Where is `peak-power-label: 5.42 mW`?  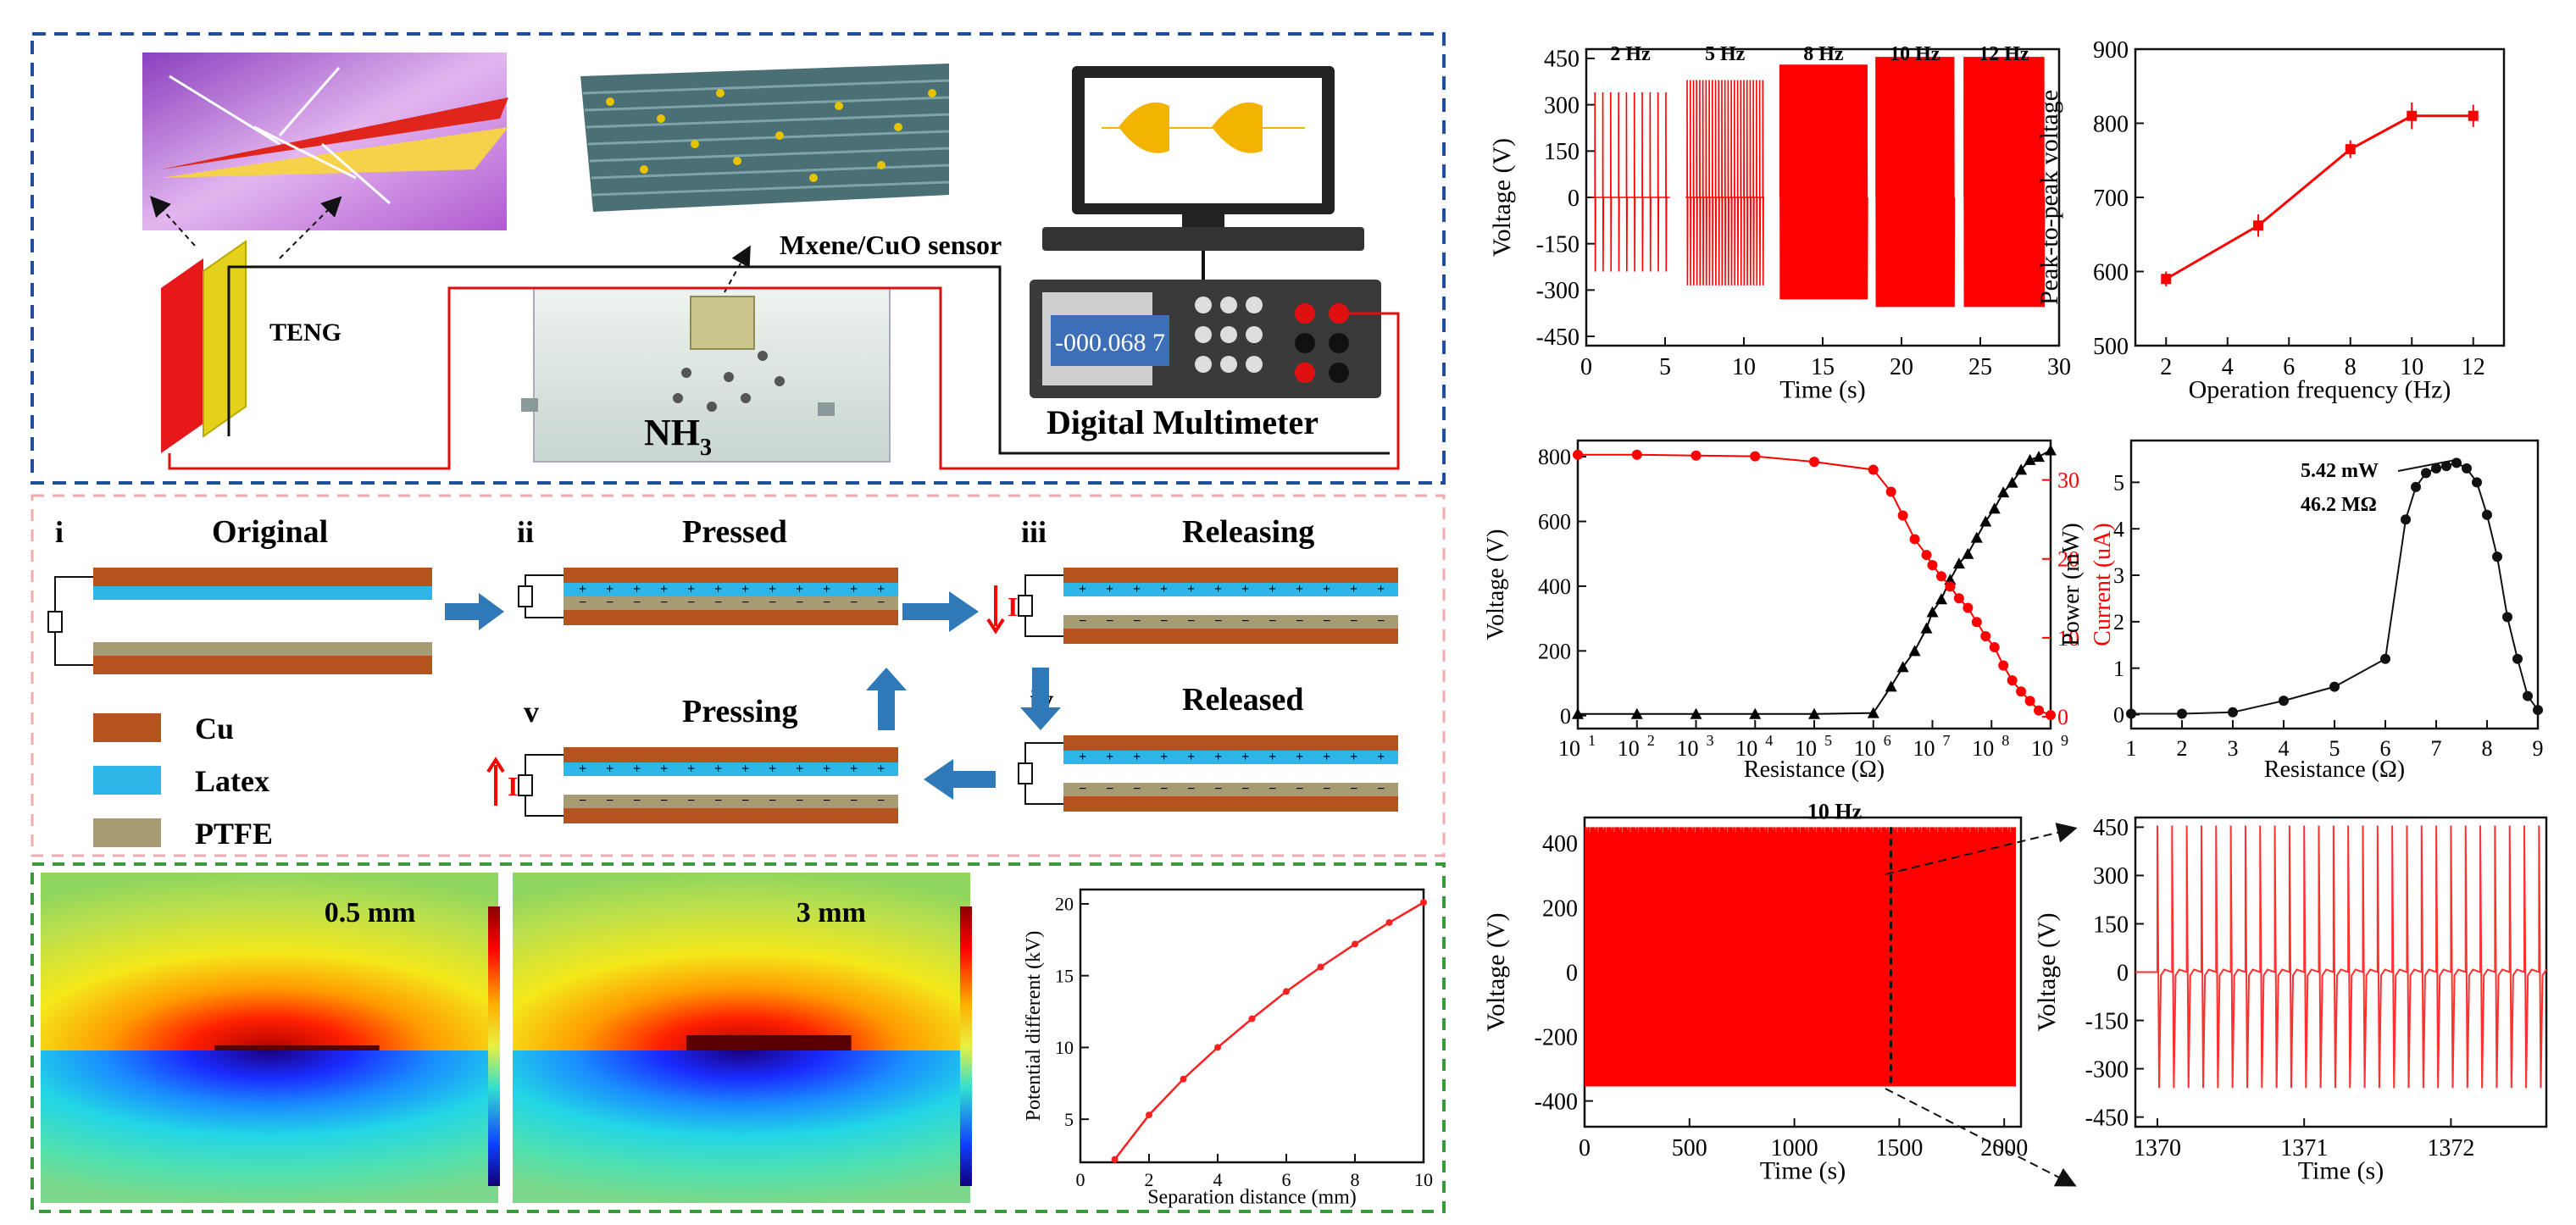
peak-power-label: 5.42 mW is located at coordinates (2340, 471).